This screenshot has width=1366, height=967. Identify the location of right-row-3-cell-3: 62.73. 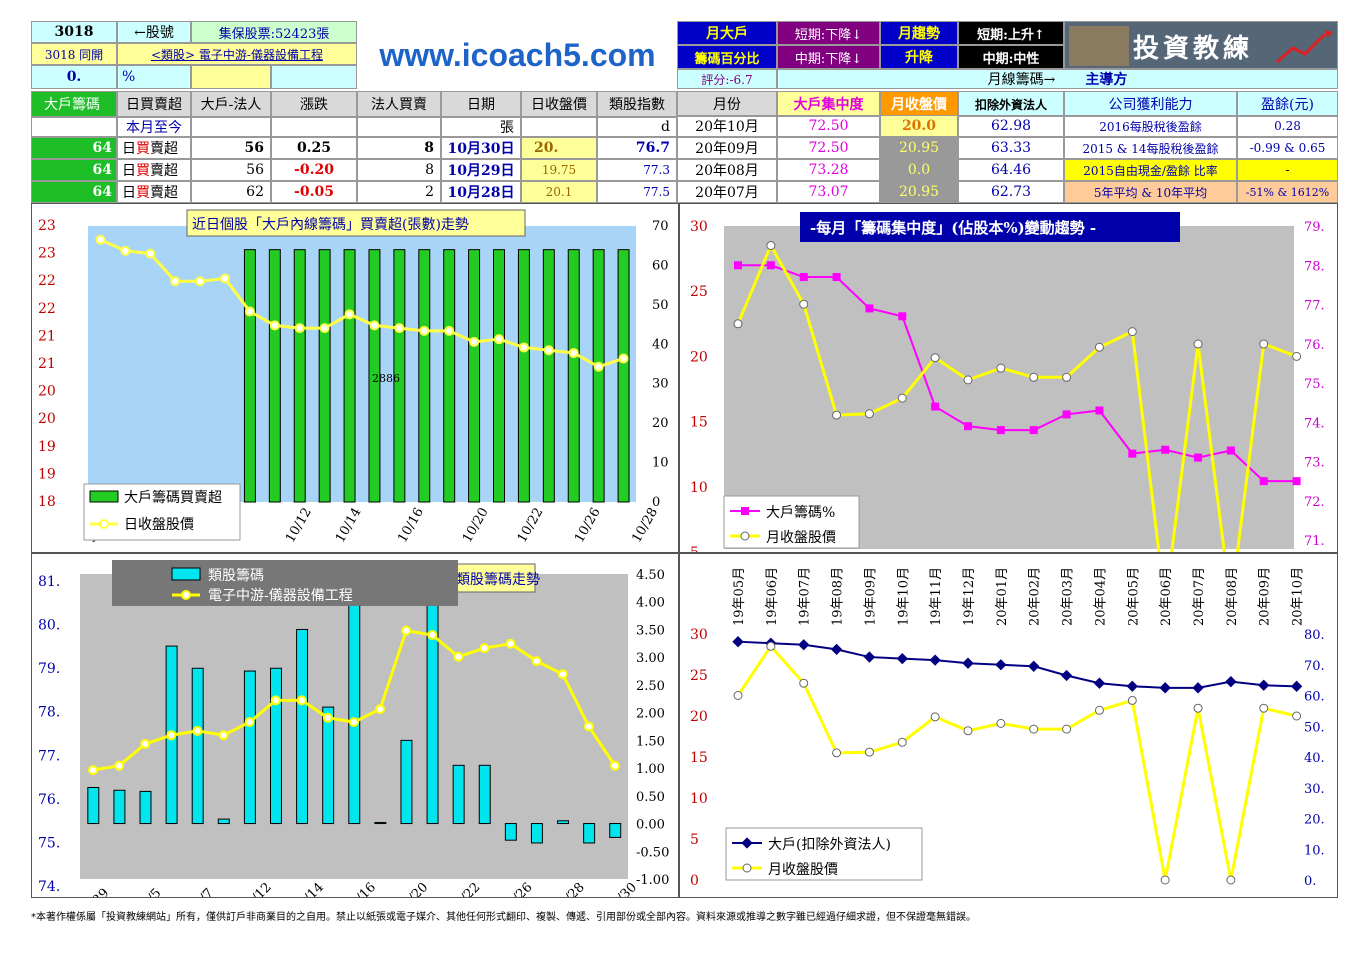
(1011, 192).